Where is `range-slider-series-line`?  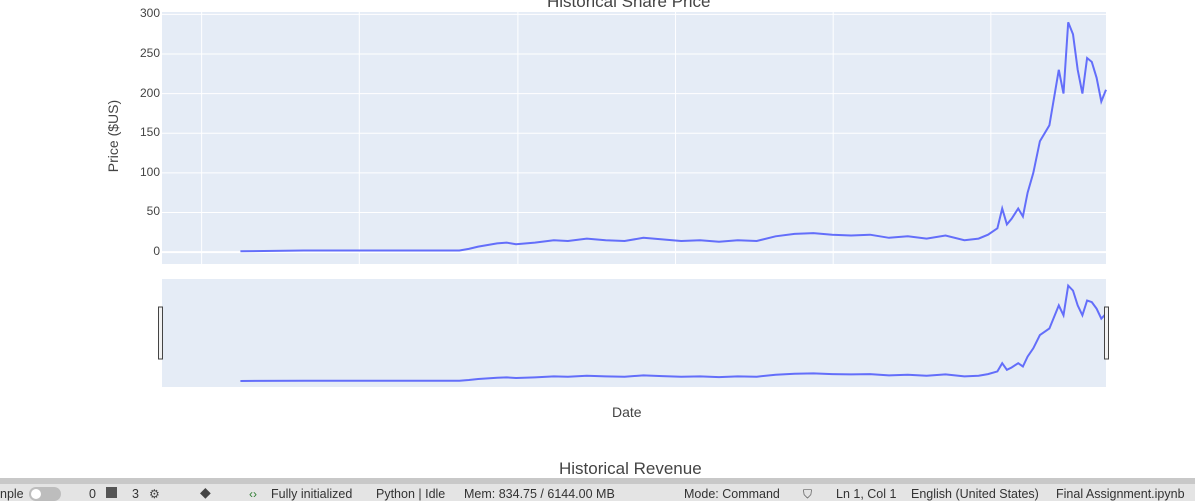 range-slider-series-line is located at coordinates (673, 332).